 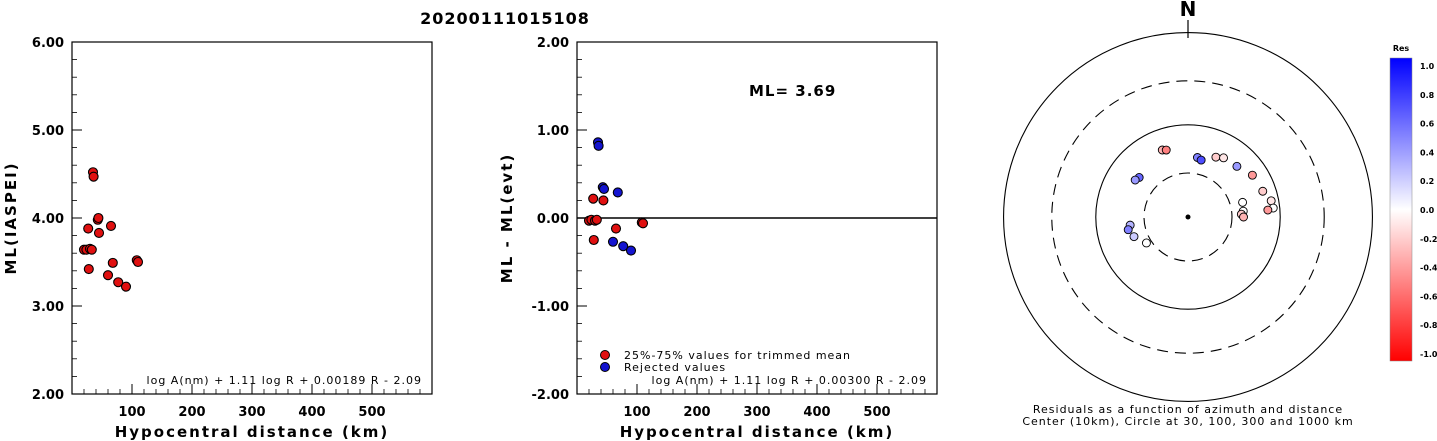 I want to click on distance-ring, so click(x=1188, y=217).